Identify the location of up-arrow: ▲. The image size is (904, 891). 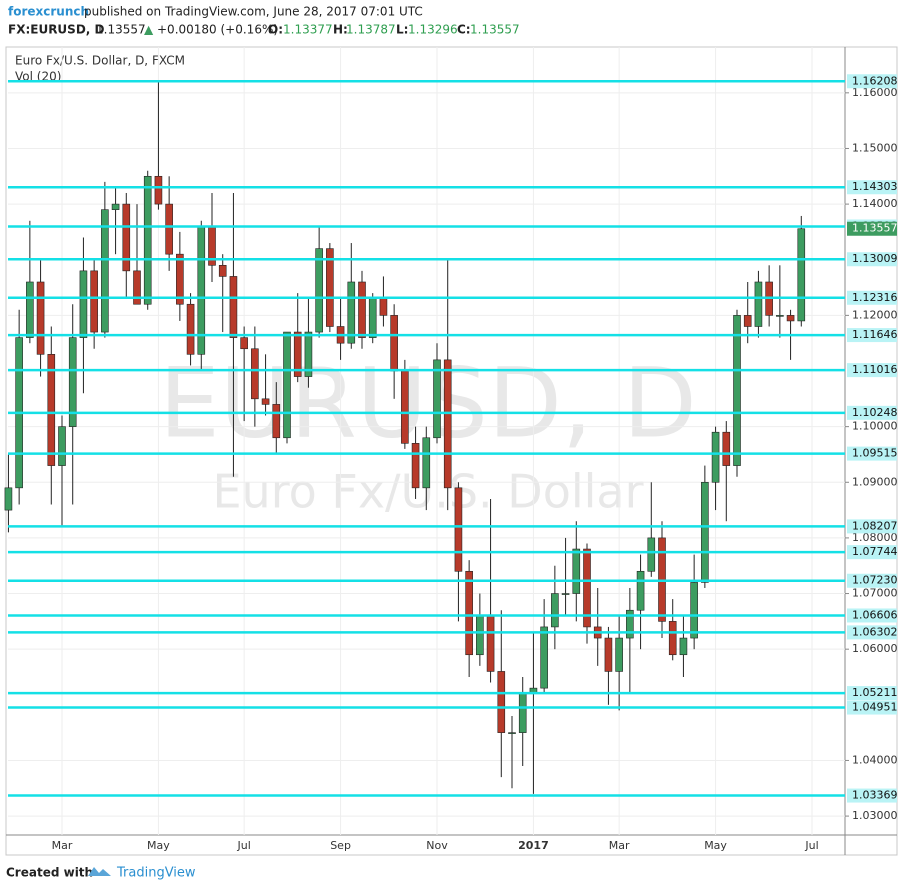
(149, 30).